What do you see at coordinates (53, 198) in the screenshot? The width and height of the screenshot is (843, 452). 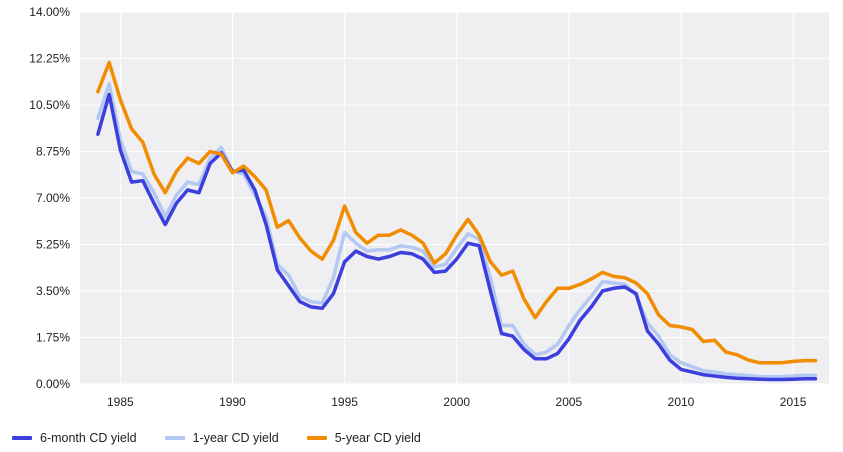 I see `y-tick-label: 7.00%` at bounding box center [53, 198].